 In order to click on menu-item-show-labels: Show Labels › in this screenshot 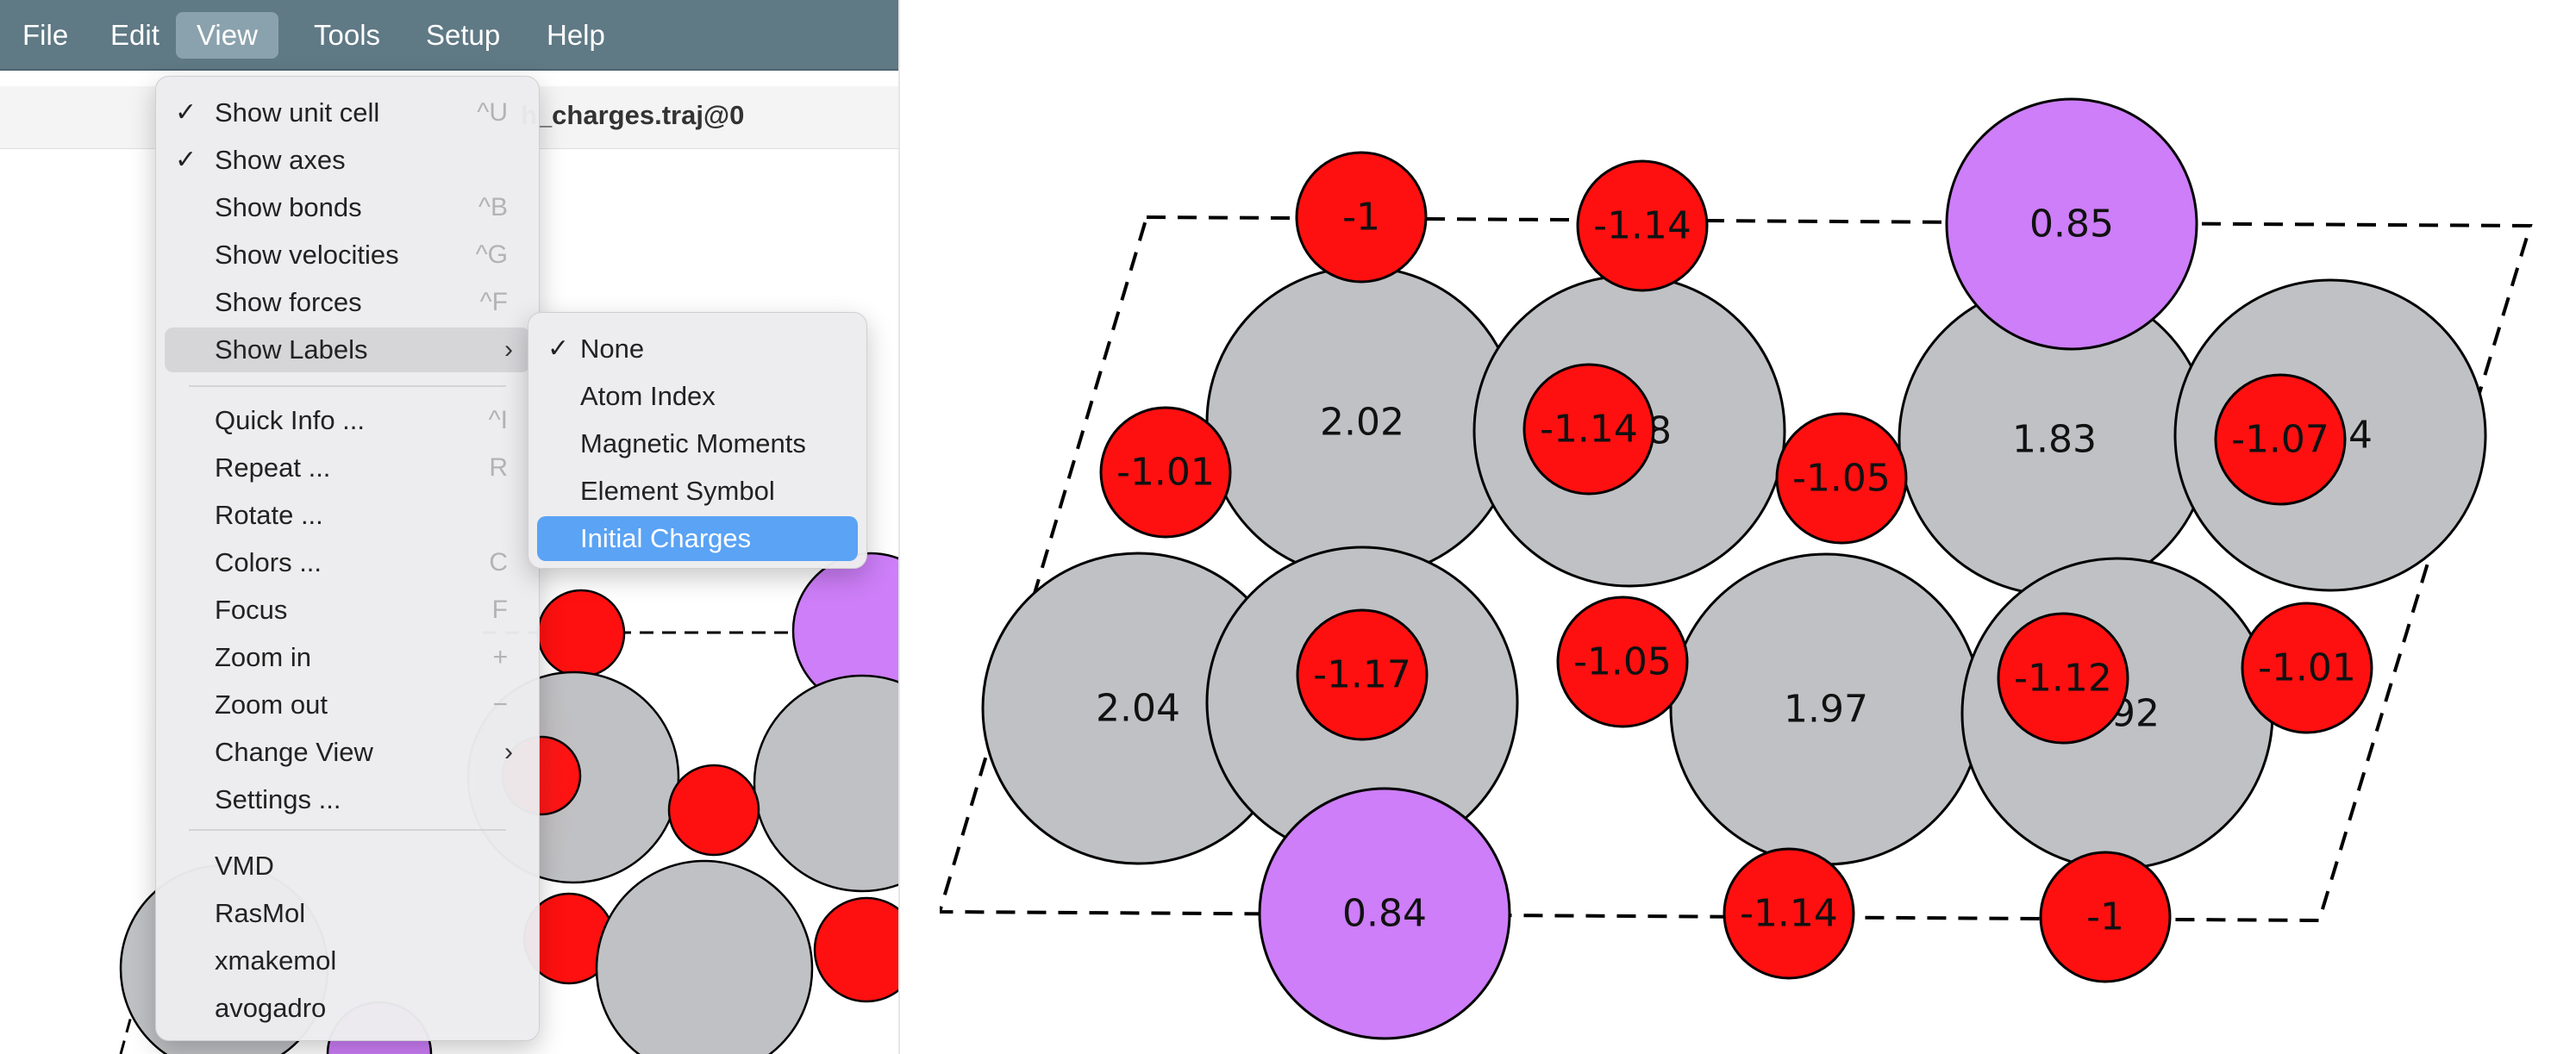, I will do `click(347, 349)`.